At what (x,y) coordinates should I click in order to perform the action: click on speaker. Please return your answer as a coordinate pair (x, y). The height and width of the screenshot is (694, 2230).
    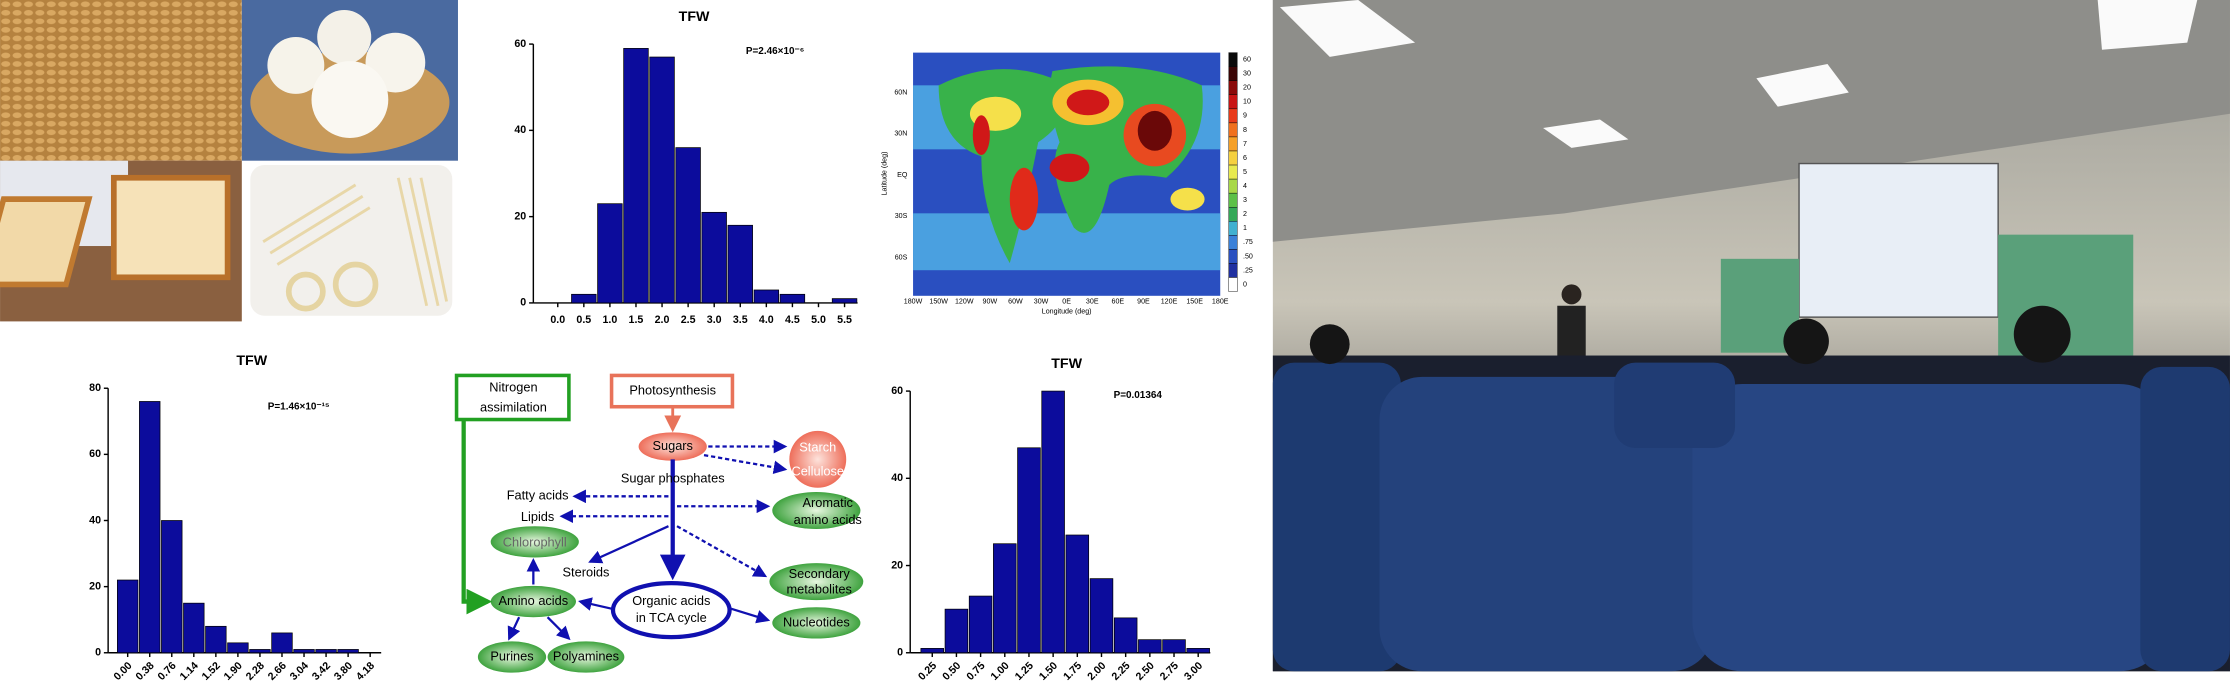
    Looking at the image, I should click on (1571, 334).